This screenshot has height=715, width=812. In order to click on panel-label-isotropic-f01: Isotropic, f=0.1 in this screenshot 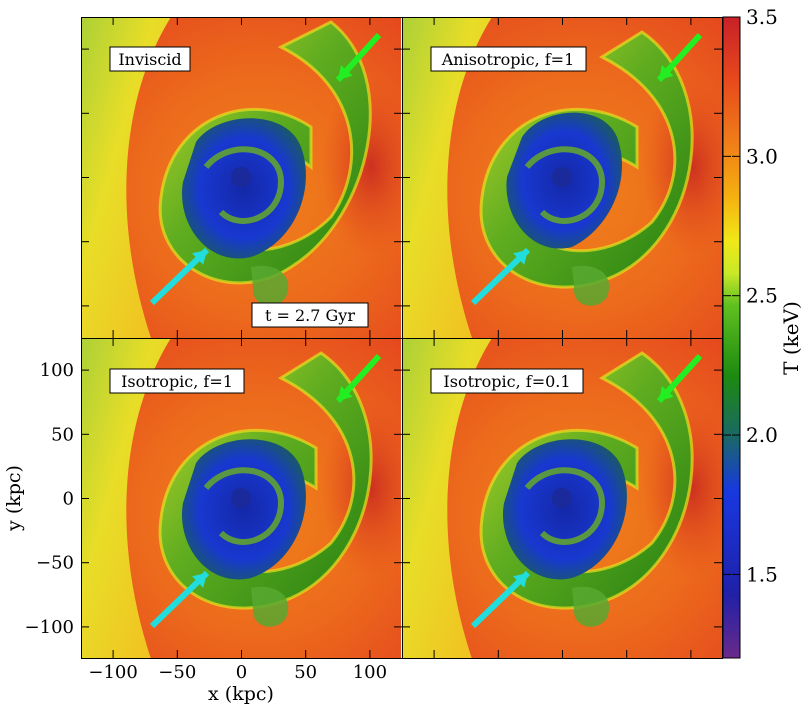, I will do `click(507, 381)`.